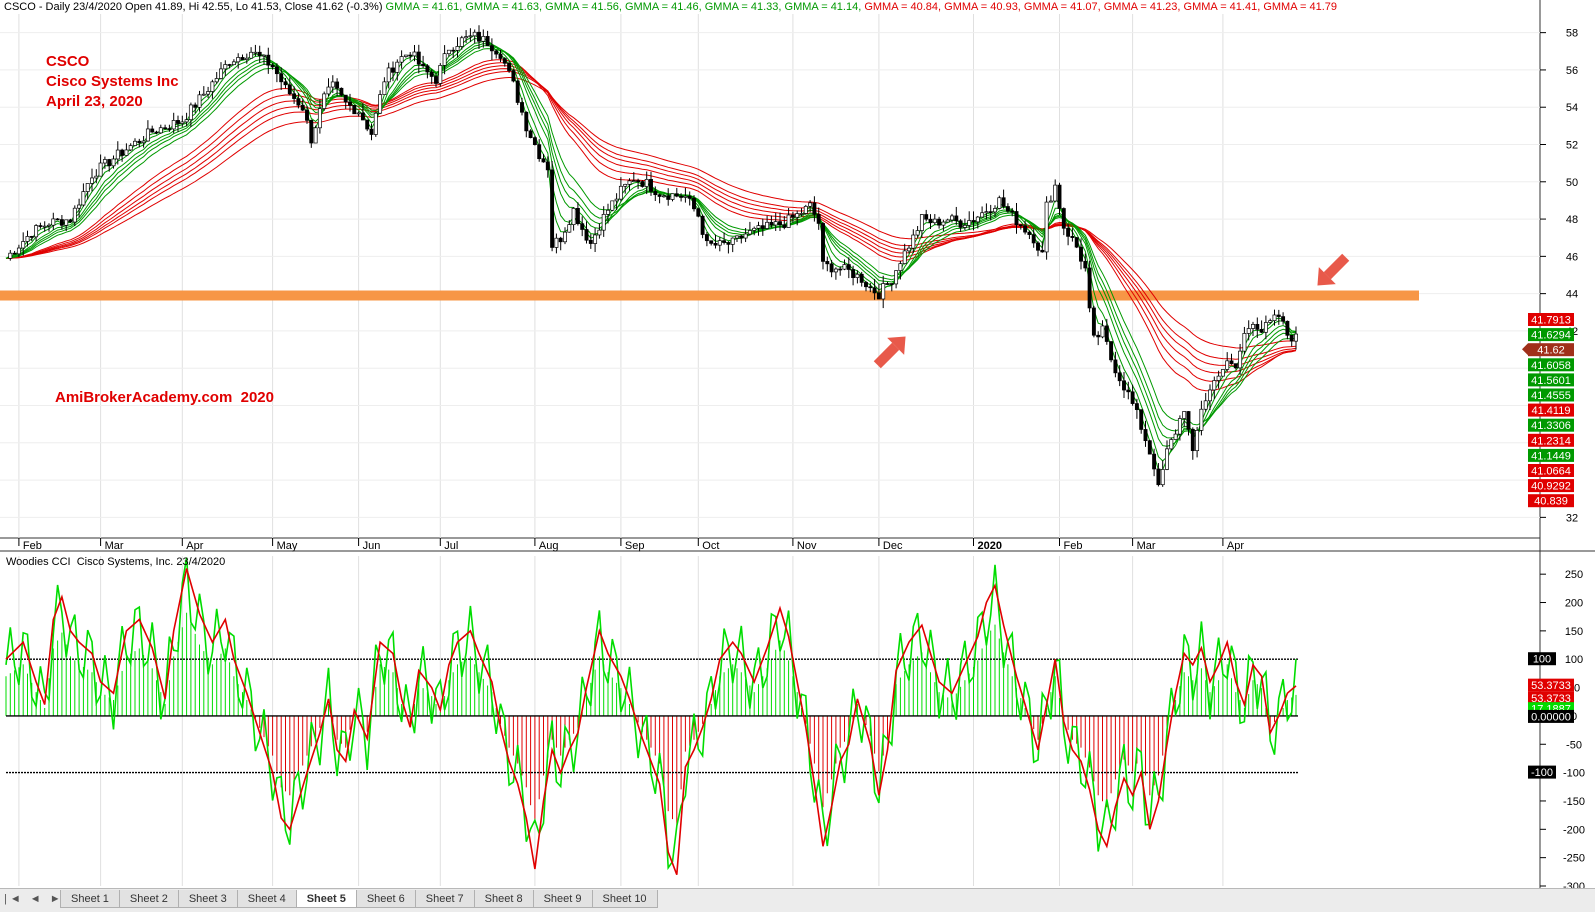 Image resolution: width=1595 pixels, height=912 pixels. I want to click on sheet-tab: Sheet 2, so click(148, 899).